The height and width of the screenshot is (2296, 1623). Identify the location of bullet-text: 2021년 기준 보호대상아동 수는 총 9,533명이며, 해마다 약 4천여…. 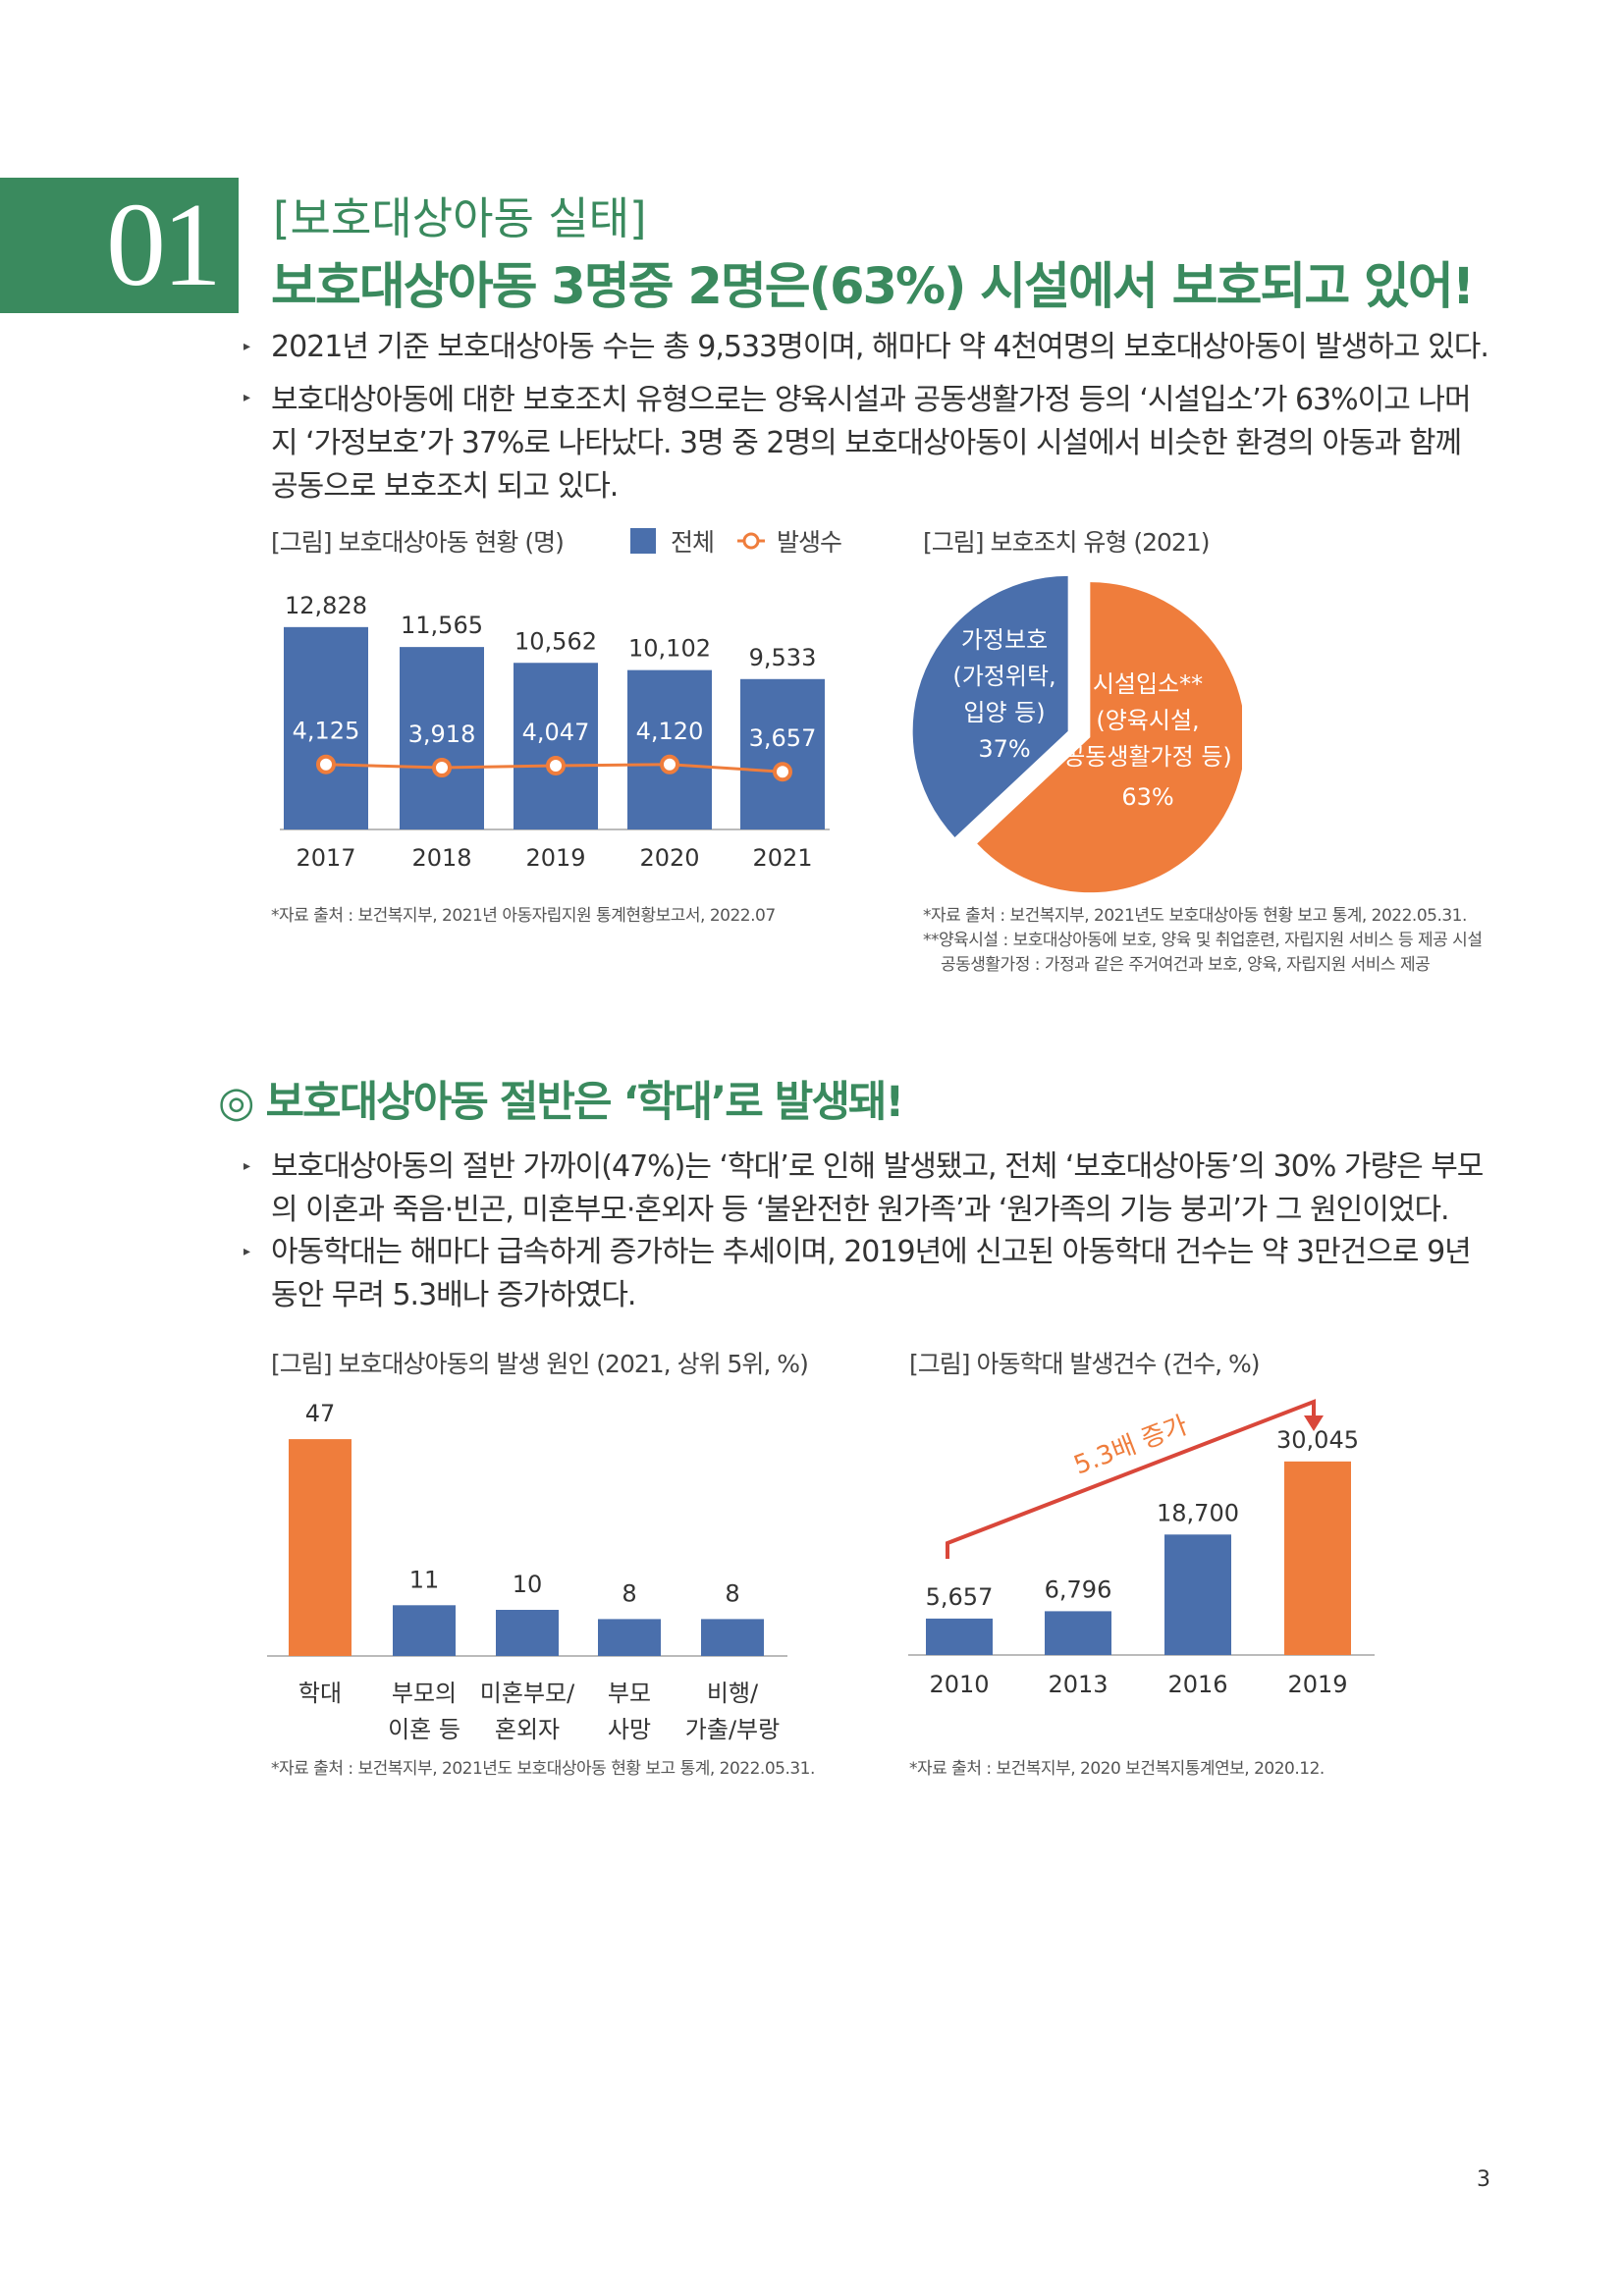
(880, 347).